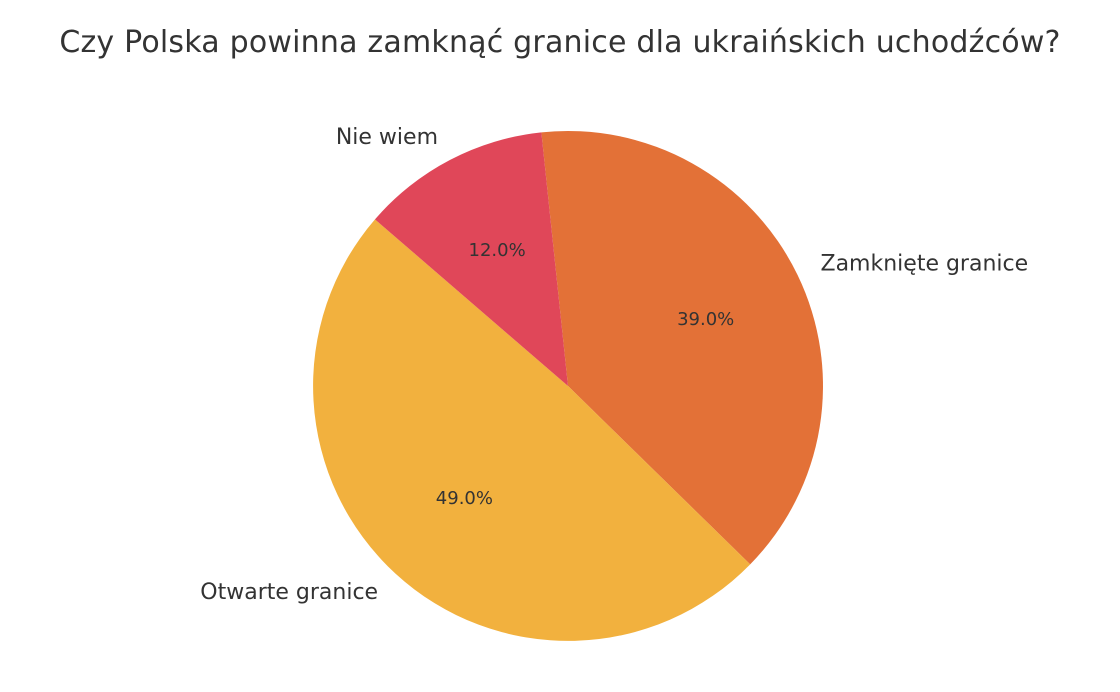 The width and height of the screenshot is (1120, 692). I want to click on pie-pct-label-otwarte-granice: 49.0%, so click(464, 498).